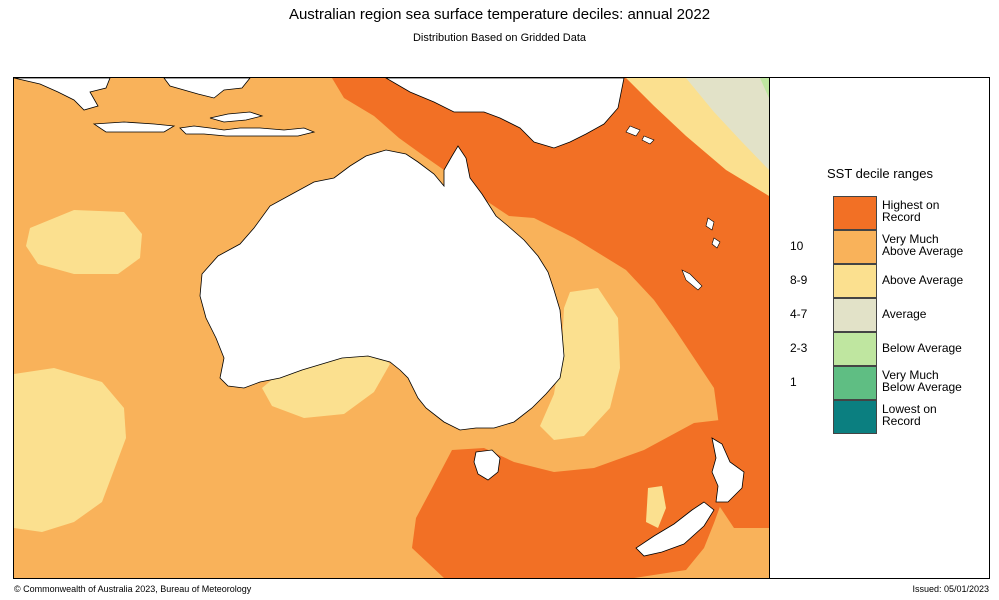 The height and width of the screenshot is (600, 999). Describe the element at coordinates (855, 213) in the screenshot. I see `legend-swatch-highest` at that location.